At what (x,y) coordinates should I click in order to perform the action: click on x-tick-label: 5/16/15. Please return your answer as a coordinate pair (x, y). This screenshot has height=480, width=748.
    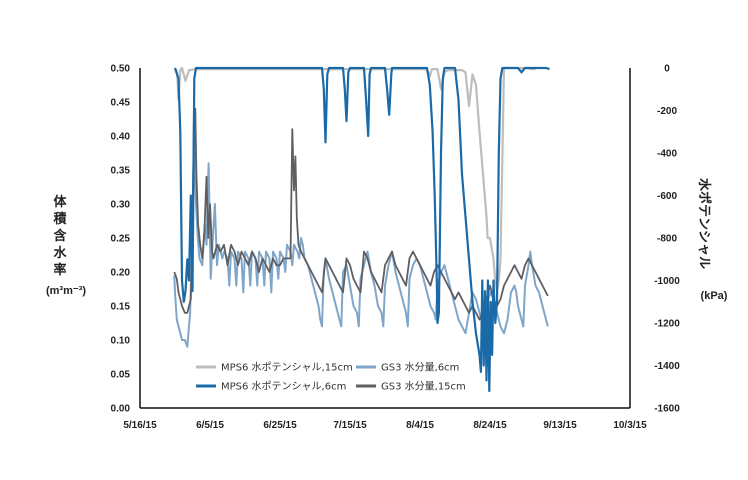
    Looking at the image, I should click on (140, 425).